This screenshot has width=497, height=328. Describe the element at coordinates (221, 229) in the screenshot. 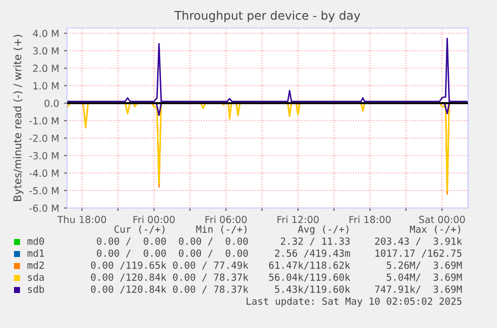

I see `text: Min (-/+)` at that location.